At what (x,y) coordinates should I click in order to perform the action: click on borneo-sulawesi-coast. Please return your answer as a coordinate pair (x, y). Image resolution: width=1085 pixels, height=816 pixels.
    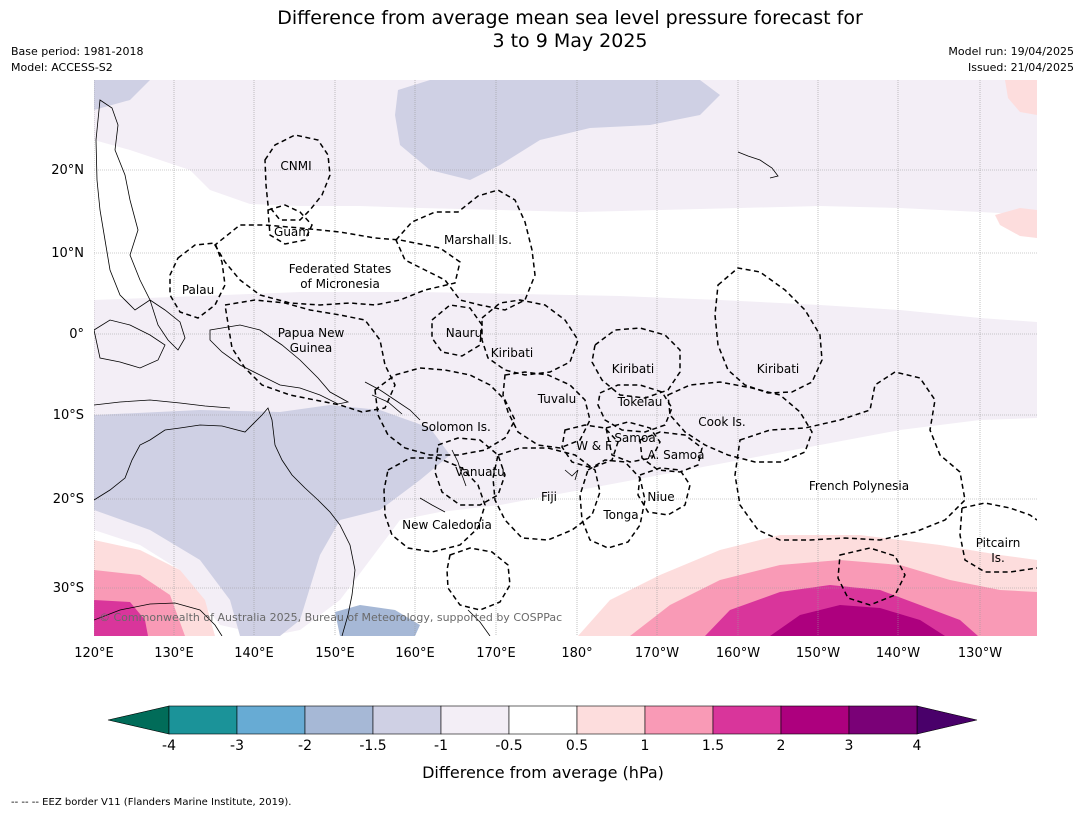
    Looking at the image, I should click on (140, 334).